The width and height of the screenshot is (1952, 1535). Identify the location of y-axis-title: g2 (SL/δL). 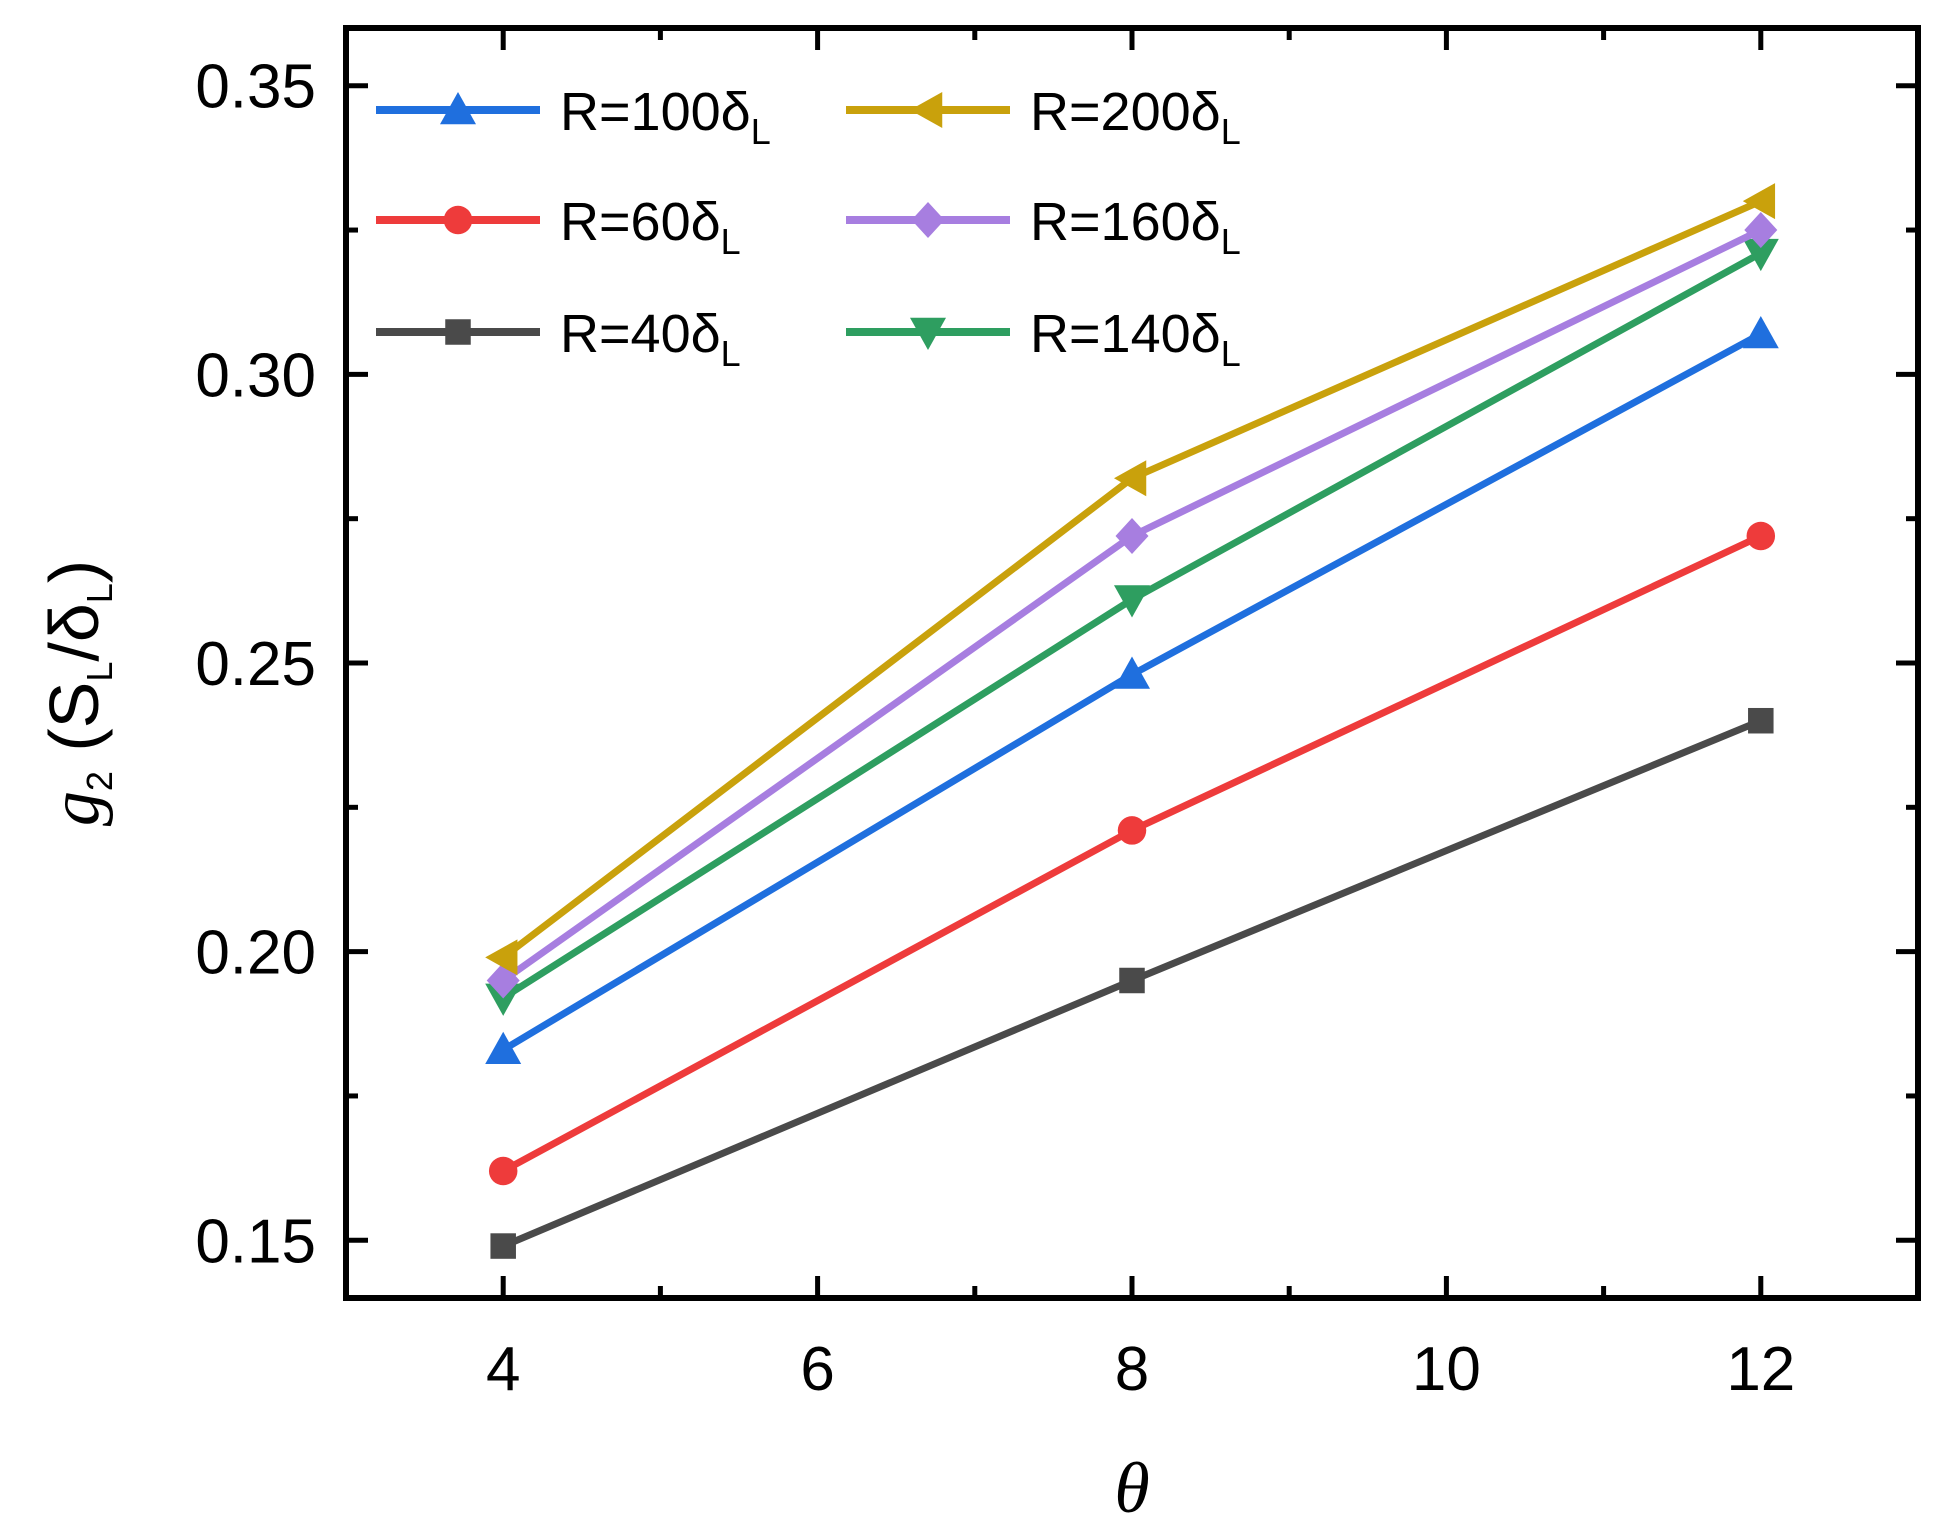
(77, 693).